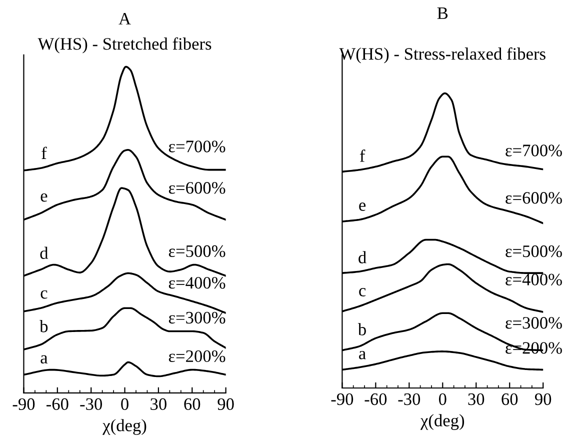 The height and width of the screenshot is (447, 579). What do you see at coordinates (125, 45) in the screenshot?
I see `chart-subtitle: W(HS) - Stretched fibers` at bounding box center [125, 45].